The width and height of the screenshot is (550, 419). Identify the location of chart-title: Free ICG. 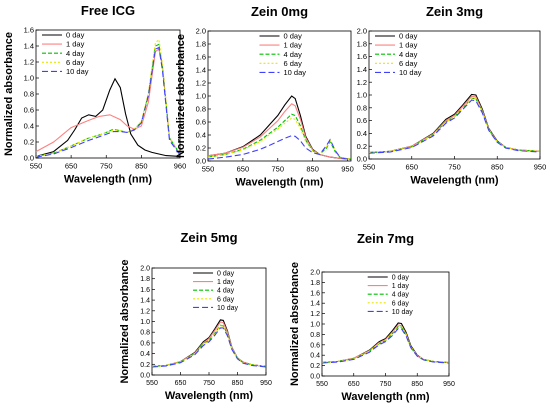
(108, 10).